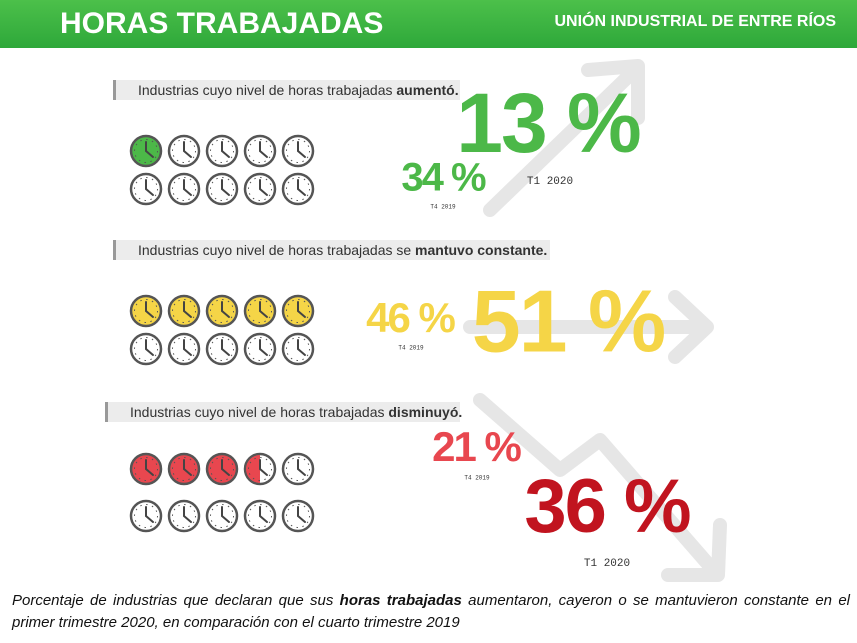  Describe the element at coordinates (481, 250) in the screenshot. I see `label-bold: mantuvo constante.` at that location.